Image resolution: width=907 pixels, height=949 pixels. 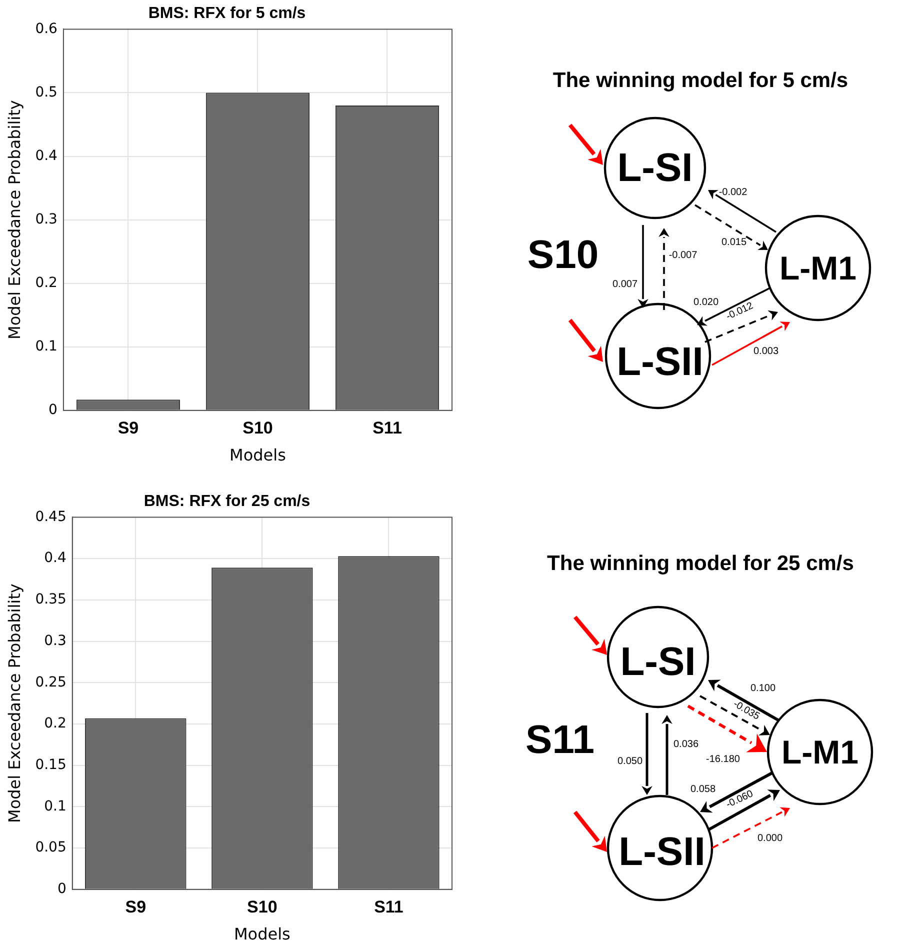 What do you see at coordinates (746, 710) in the screenshot?
I see `text: -0.035` at bounding box center [746, 710].